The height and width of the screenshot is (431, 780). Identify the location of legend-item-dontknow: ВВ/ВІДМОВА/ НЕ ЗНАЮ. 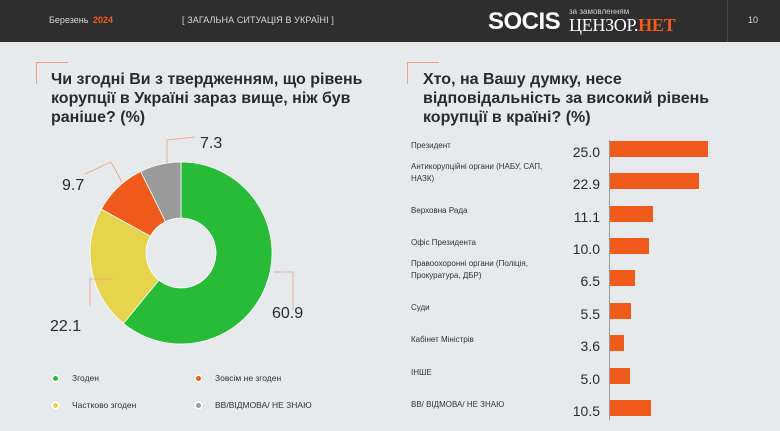
(253, 405).